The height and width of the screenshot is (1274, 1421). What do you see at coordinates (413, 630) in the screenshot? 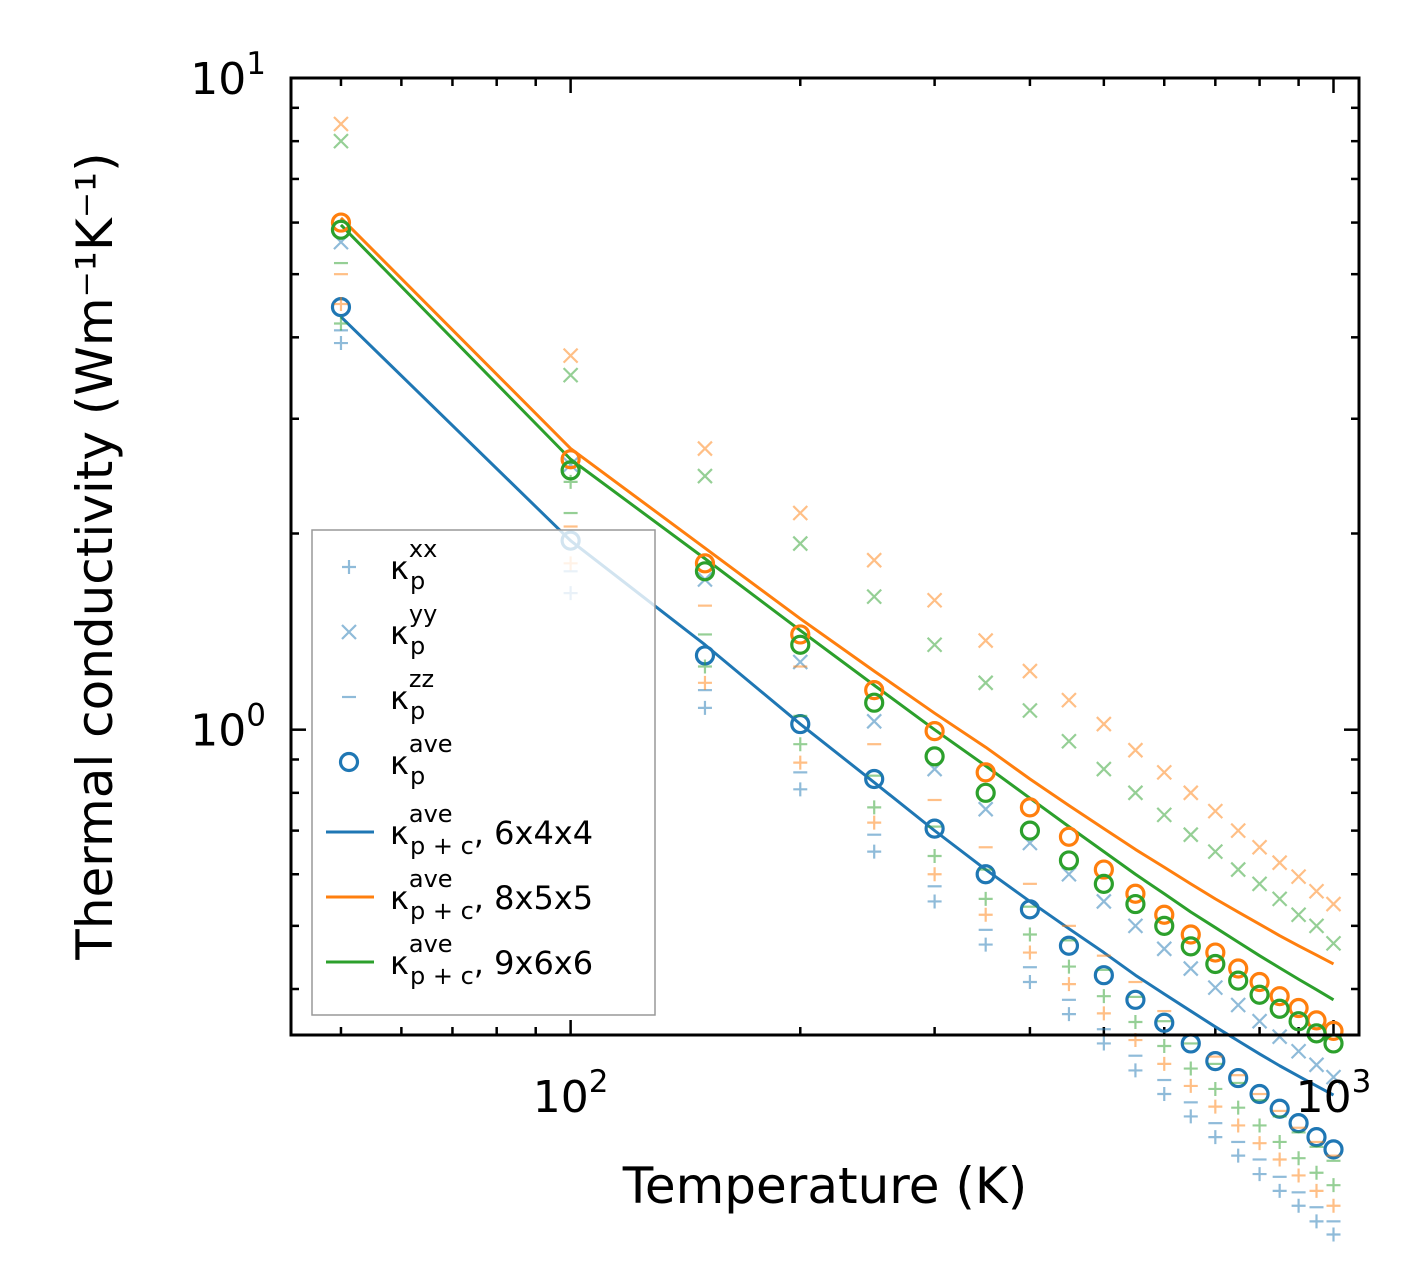
I see `legend-entry-label: κyy p` at bounding box center [413, 630].